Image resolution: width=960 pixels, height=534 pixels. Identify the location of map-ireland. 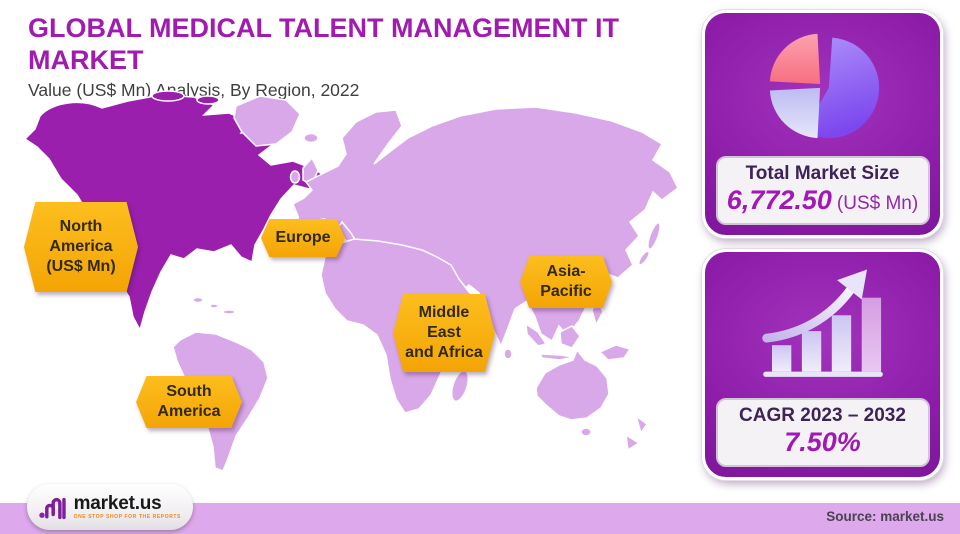
(295, 177).